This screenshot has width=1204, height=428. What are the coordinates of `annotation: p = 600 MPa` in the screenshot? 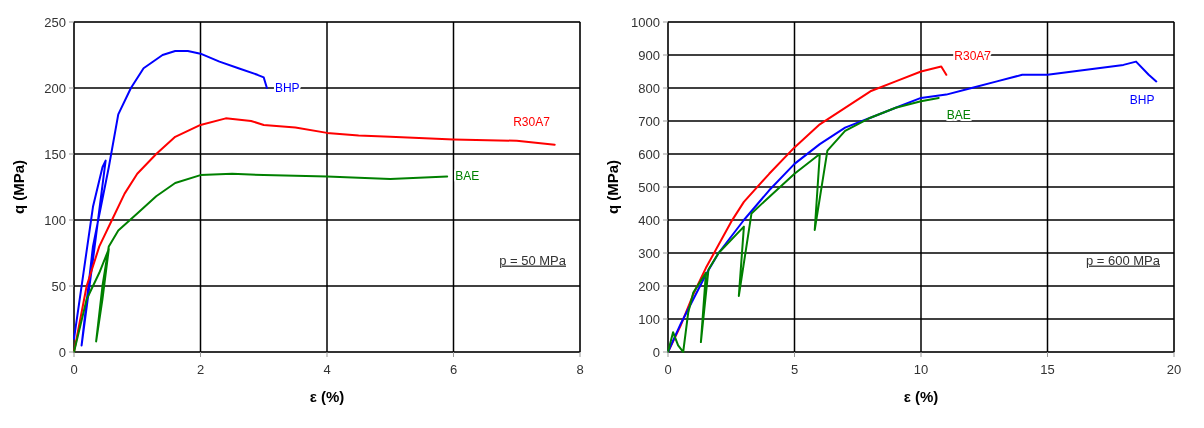 It's located at (1123, 260).